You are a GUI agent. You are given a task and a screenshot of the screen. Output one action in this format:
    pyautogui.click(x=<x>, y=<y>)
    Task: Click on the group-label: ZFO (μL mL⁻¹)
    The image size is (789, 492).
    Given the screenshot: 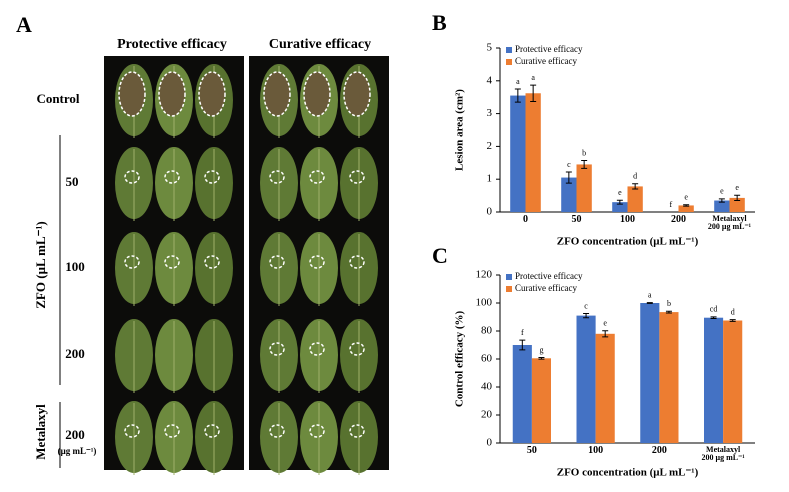 What is the action you would take?
    pyautogui.click(x=40, y=264)
    